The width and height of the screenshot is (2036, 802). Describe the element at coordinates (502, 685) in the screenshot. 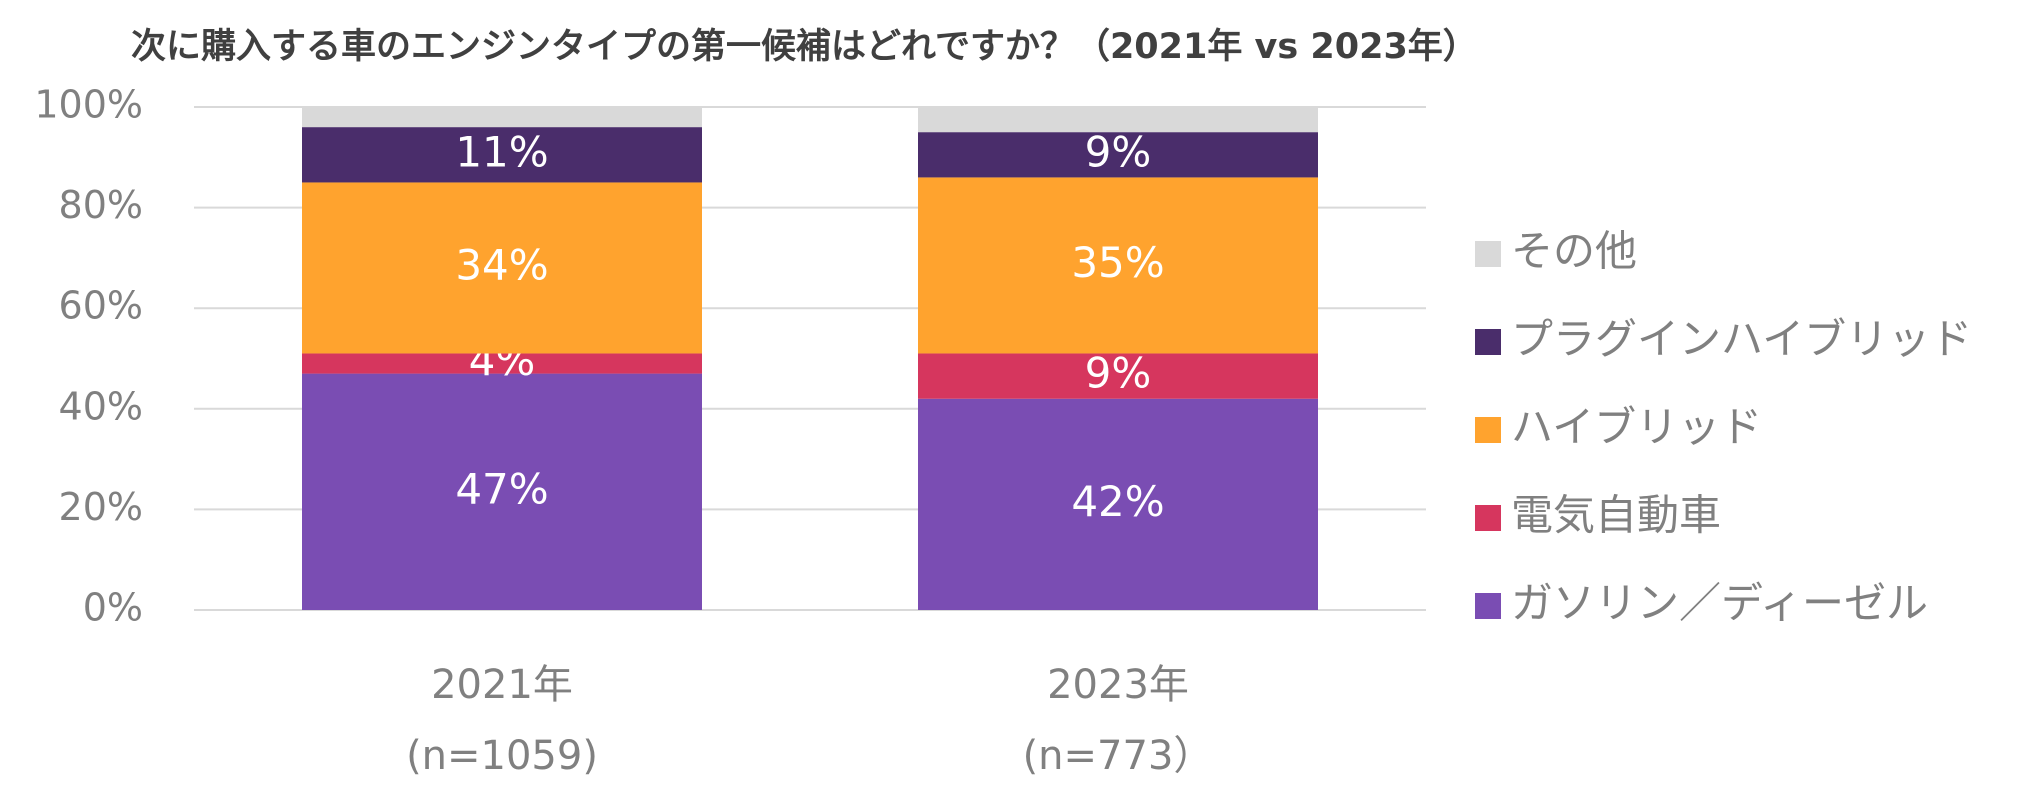

I see `x-tick-label: 2021年` at that location.